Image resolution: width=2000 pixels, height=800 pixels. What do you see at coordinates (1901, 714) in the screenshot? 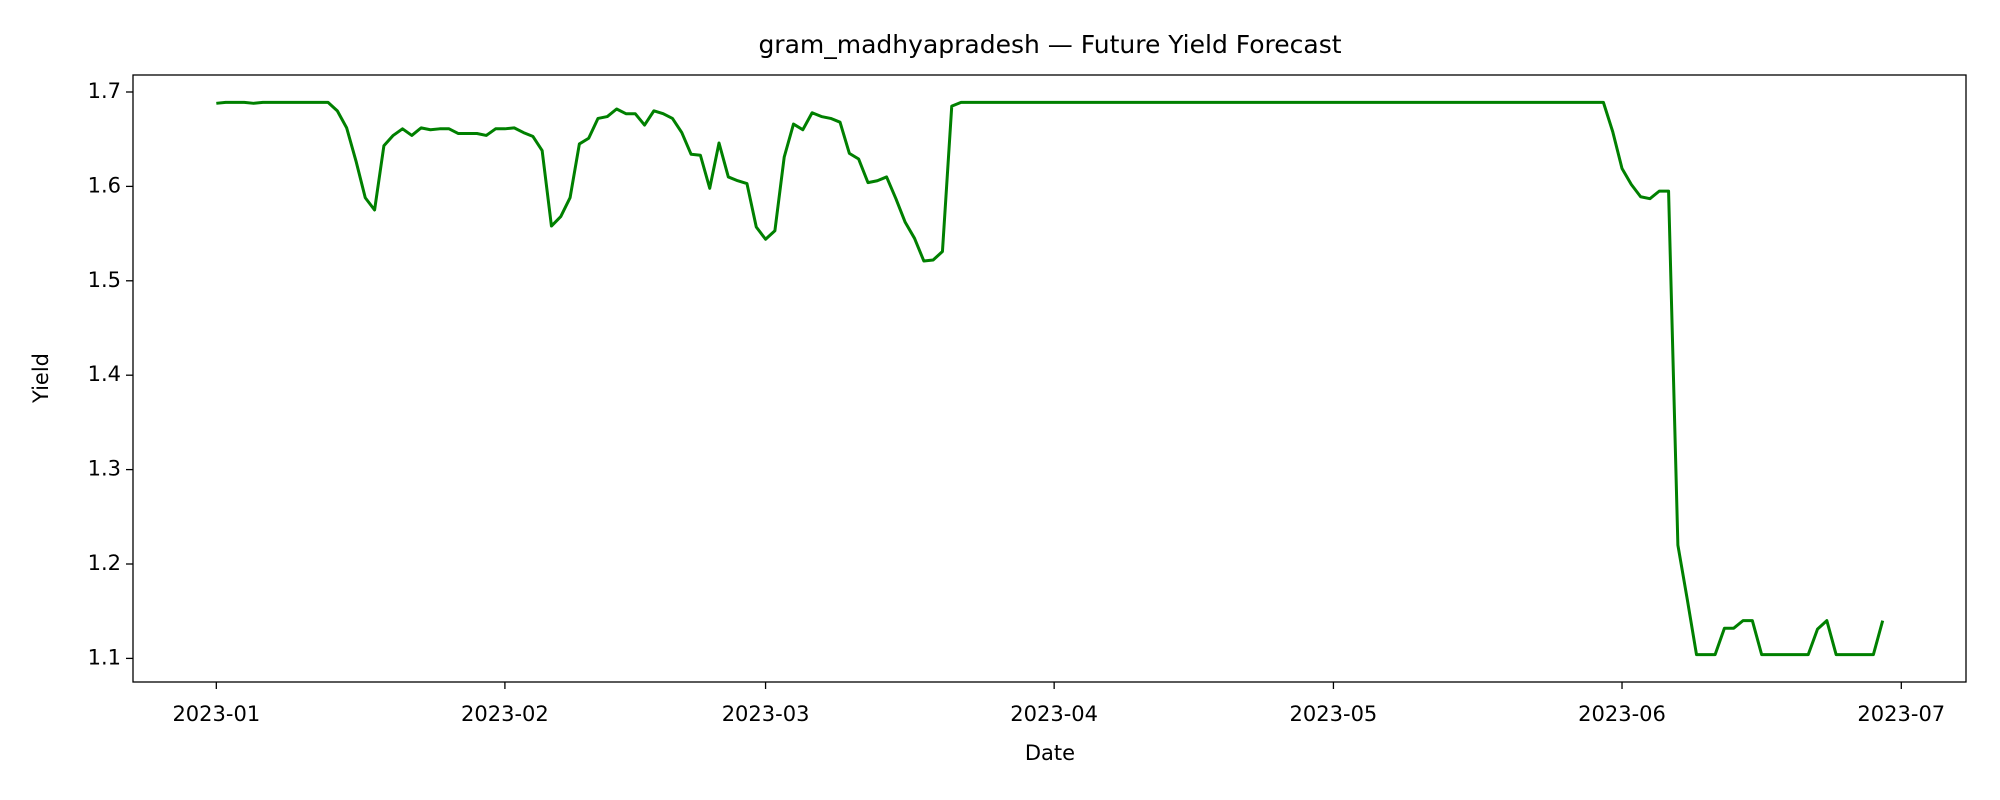
I see `x-tick-label: 2023-07` at bounding box center [1901, 714].